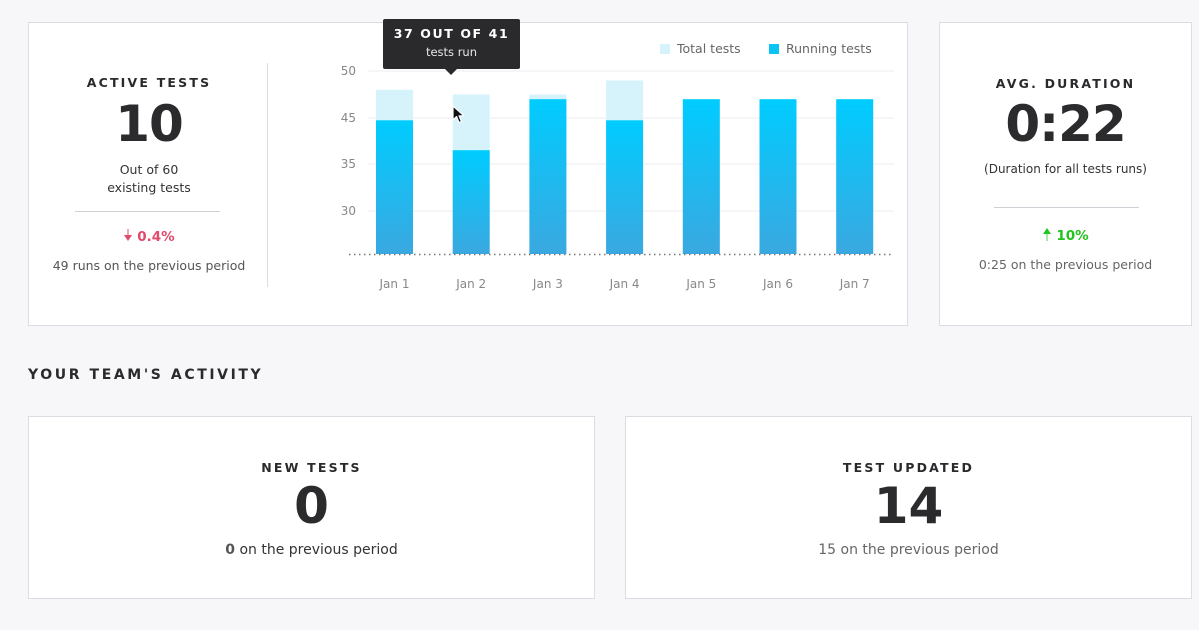  Describe the element at coordinates (348, 164) in the screenshot. I see `y-tick-label: 35` at that location.